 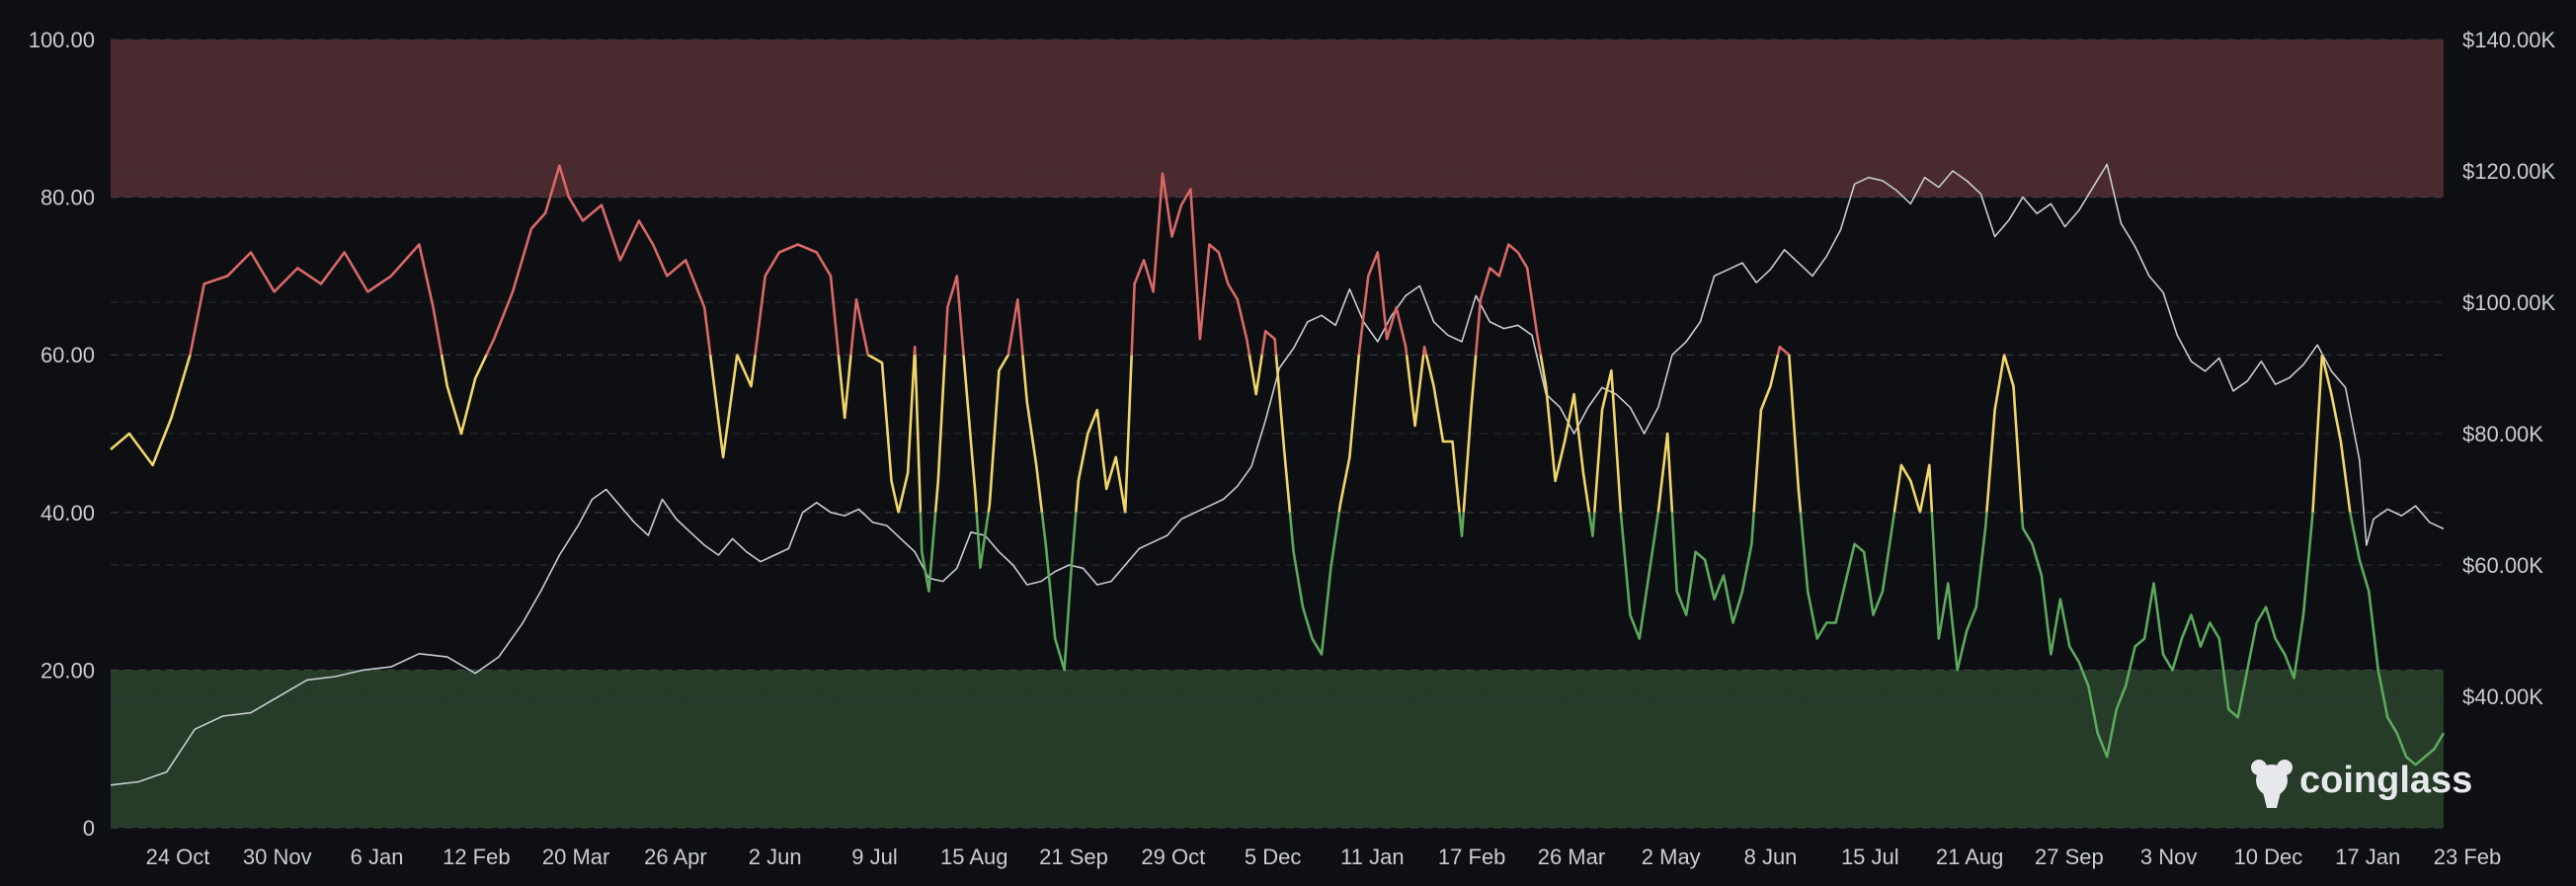 What do you see at coordinates (874, 857) in the screenshot?
I see `x-tick-label: 9 Jul` at bounding box center [874, 857].